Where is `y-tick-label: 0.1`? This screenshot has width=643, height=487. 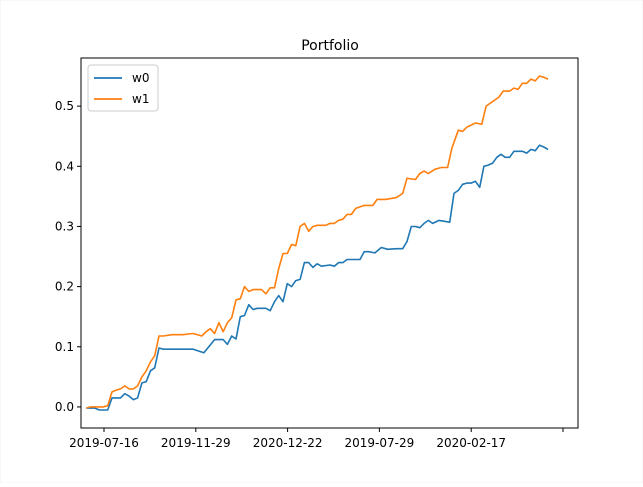 y-tick-label: 0.1 is located at coordinates (64, 347).